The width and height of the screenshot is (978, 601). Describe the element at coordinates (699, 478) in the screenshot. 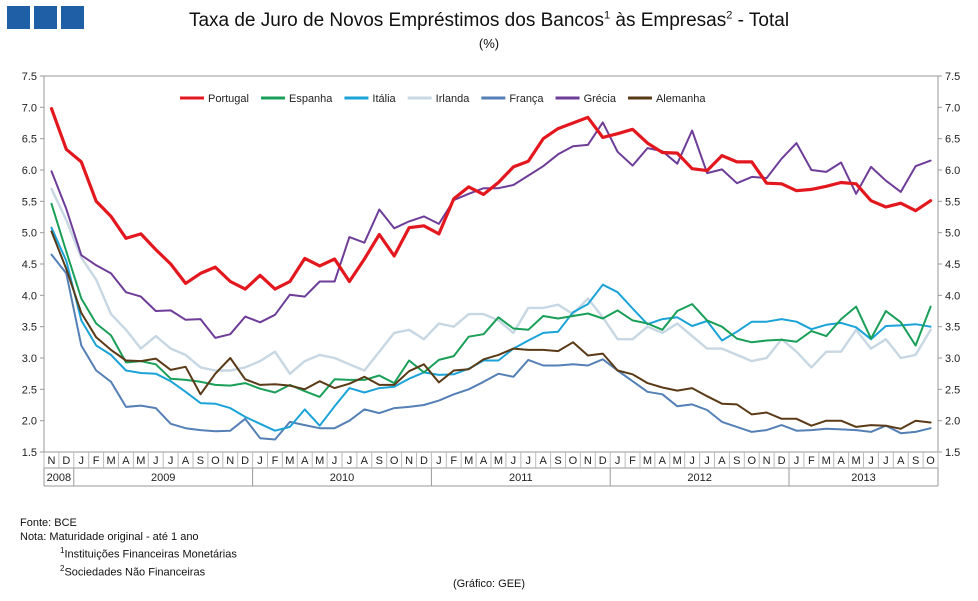

I see `x-year-label: 2012` at that location.